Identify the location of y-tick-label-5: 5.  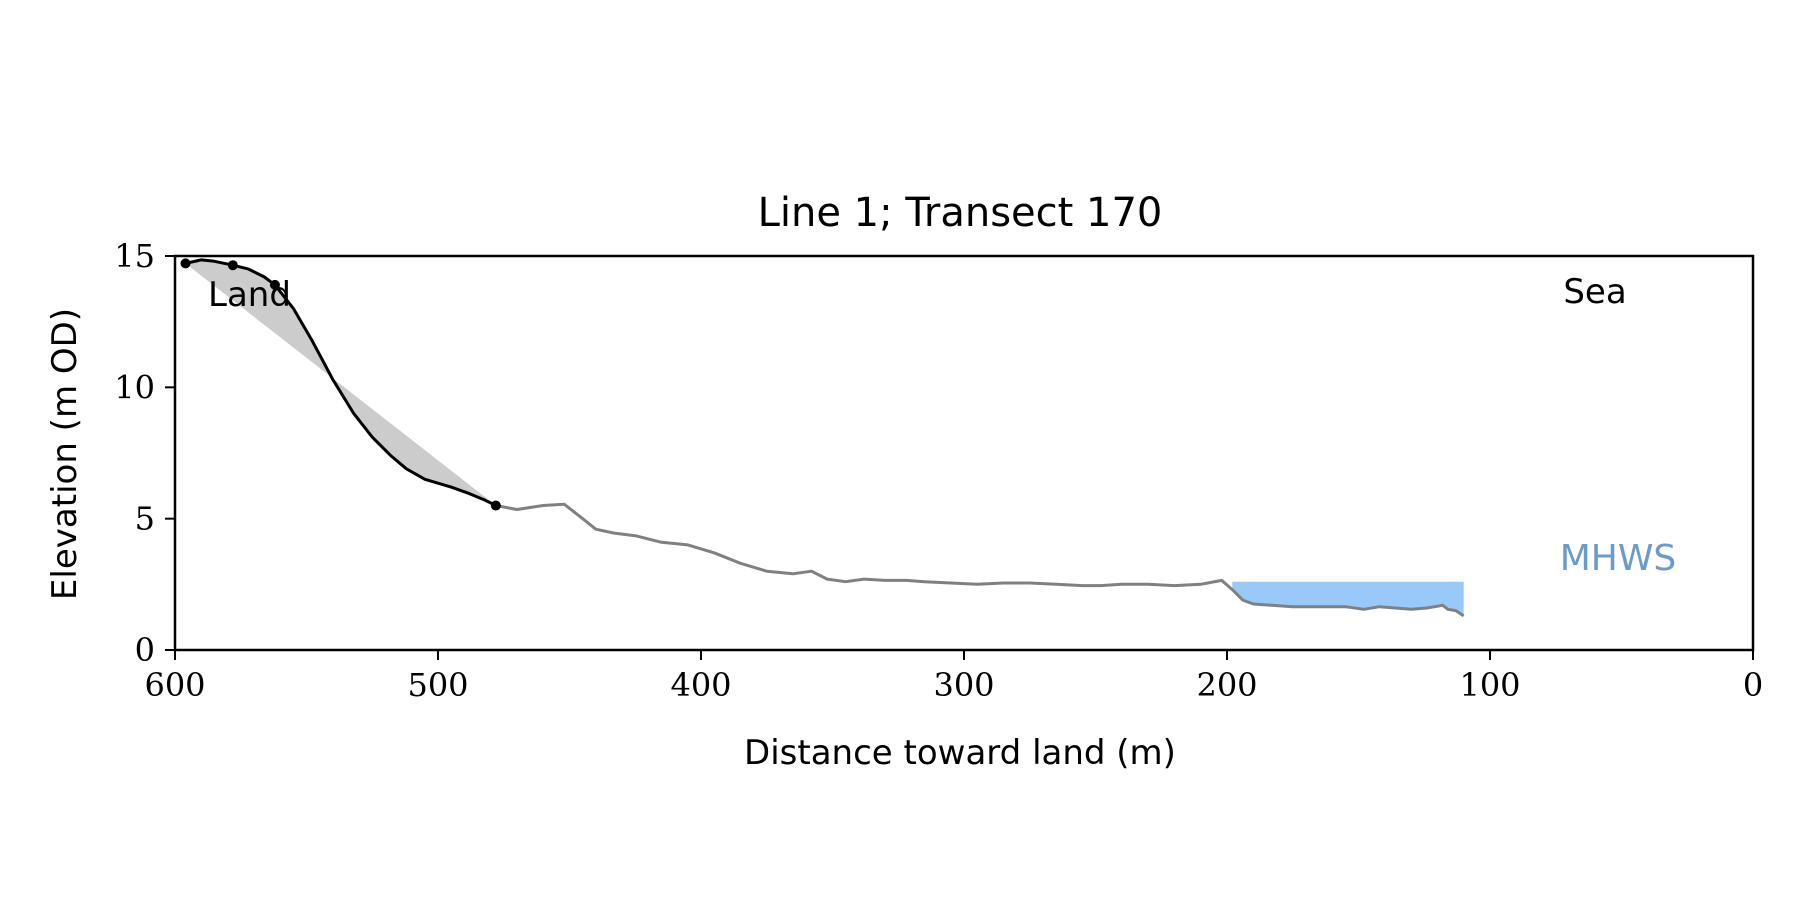
(145, 519).